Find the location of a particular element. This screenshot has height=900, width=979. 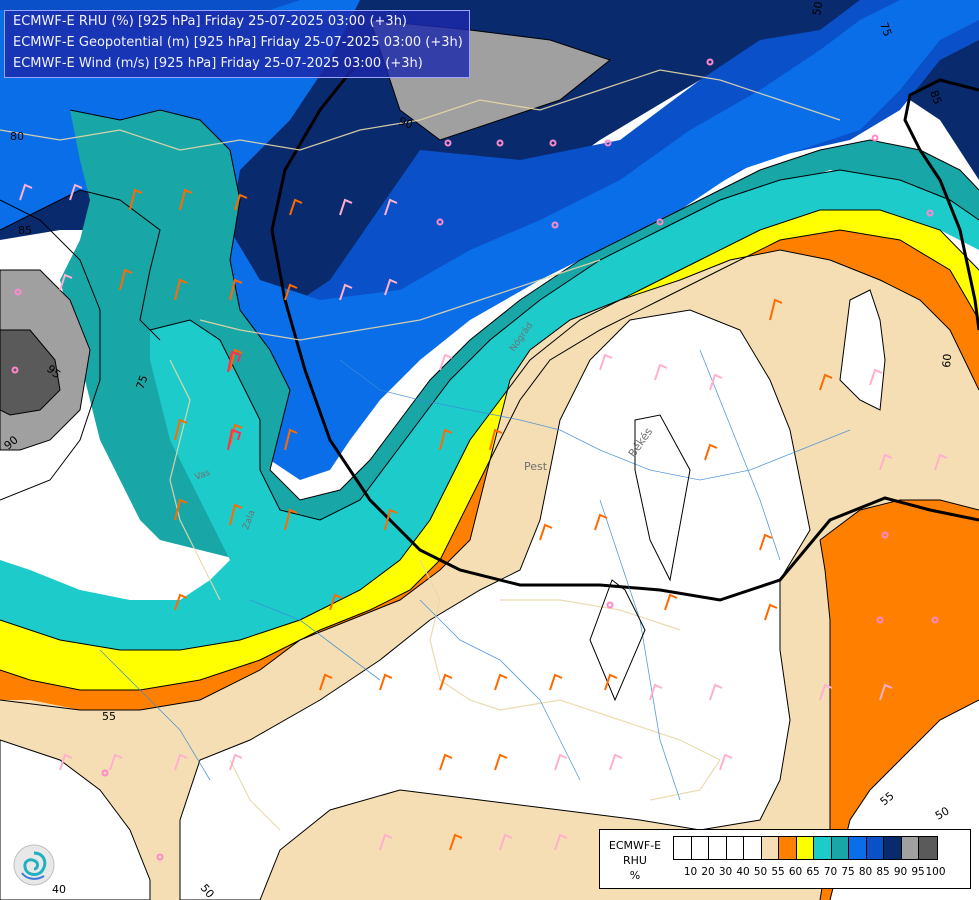

legend-ticks: 10 20 30 40 50 55 60 65 70 75 80 85 90 95 100 is located at coordinates (823, 873).